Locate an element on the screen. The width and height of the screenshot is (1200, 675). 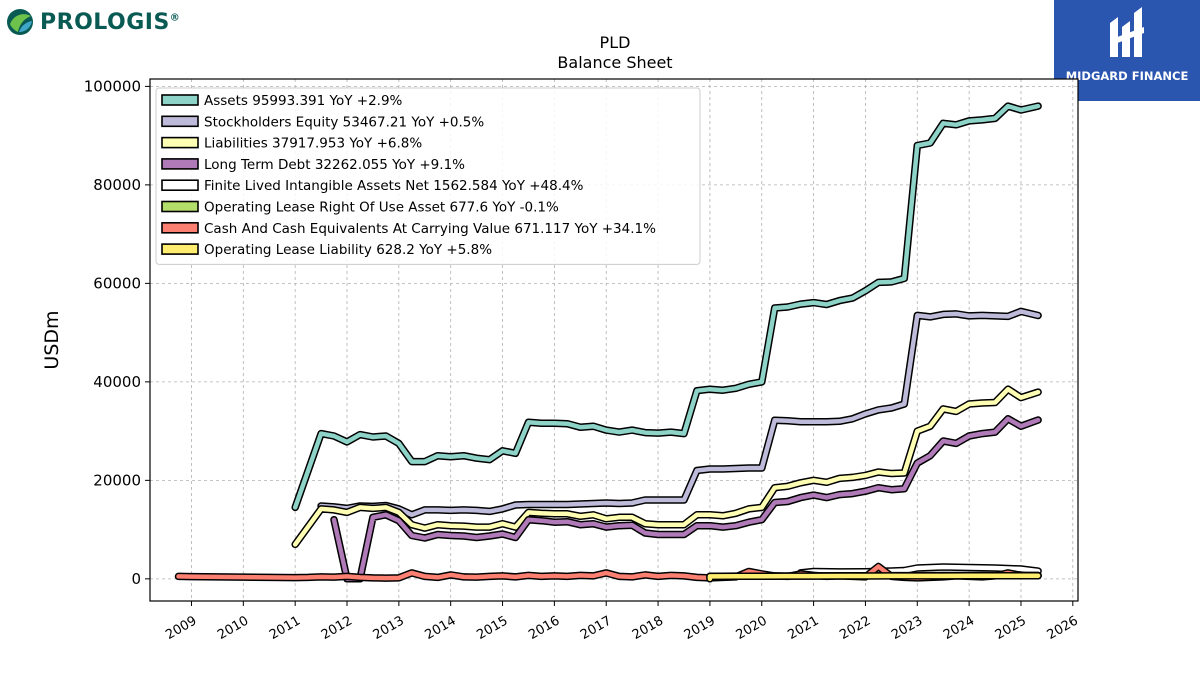
x-tick-label: 2025 is located at coordinates (1011, 628).